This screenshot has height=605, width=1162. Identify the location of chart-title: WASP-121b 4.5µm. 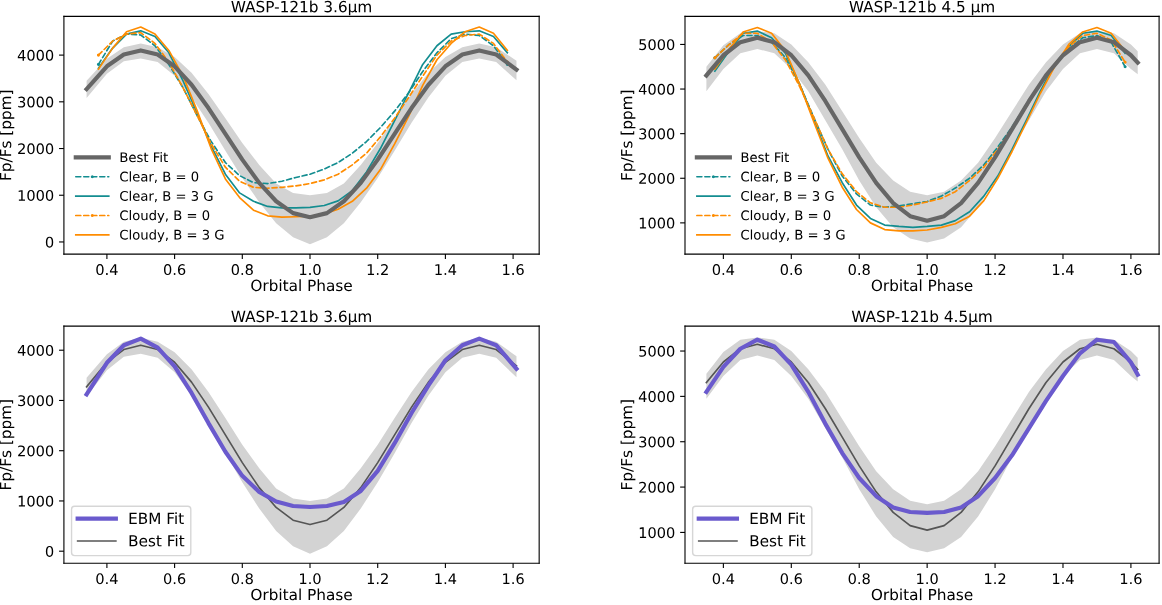
(921, 318).